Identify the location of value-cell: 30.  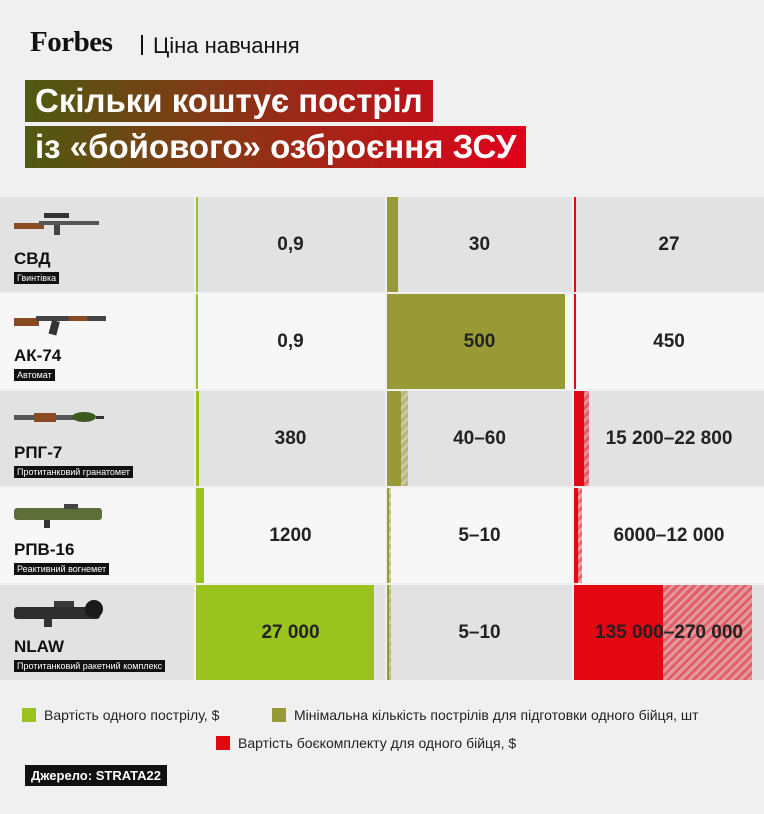
(479, 244).